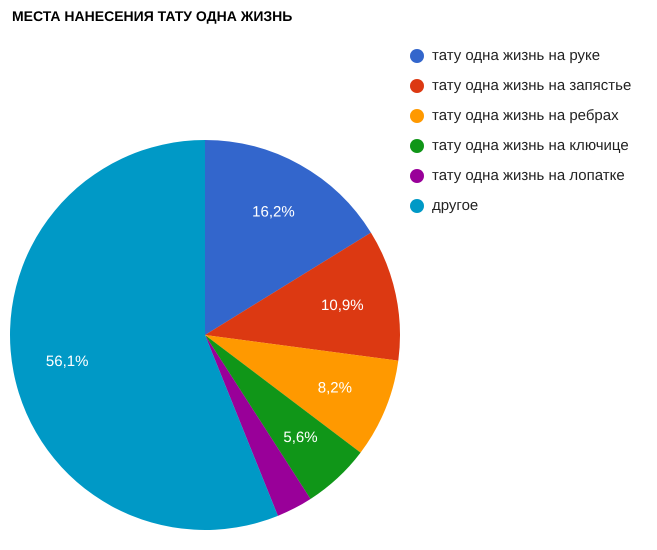  Describe the element at coordinates (525, 116) in the screenshot. I see `legend-label: тату одна жизнь на ребрах` at that location.